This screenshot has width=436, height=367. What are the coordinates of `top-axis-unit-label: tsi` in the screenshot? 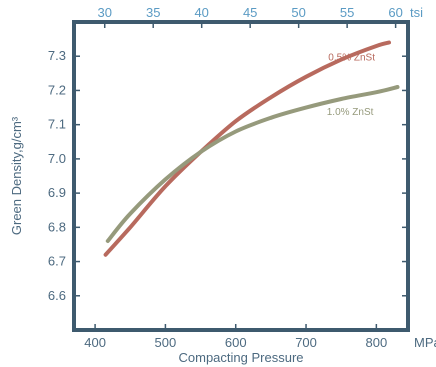 It's located at (416, 12).